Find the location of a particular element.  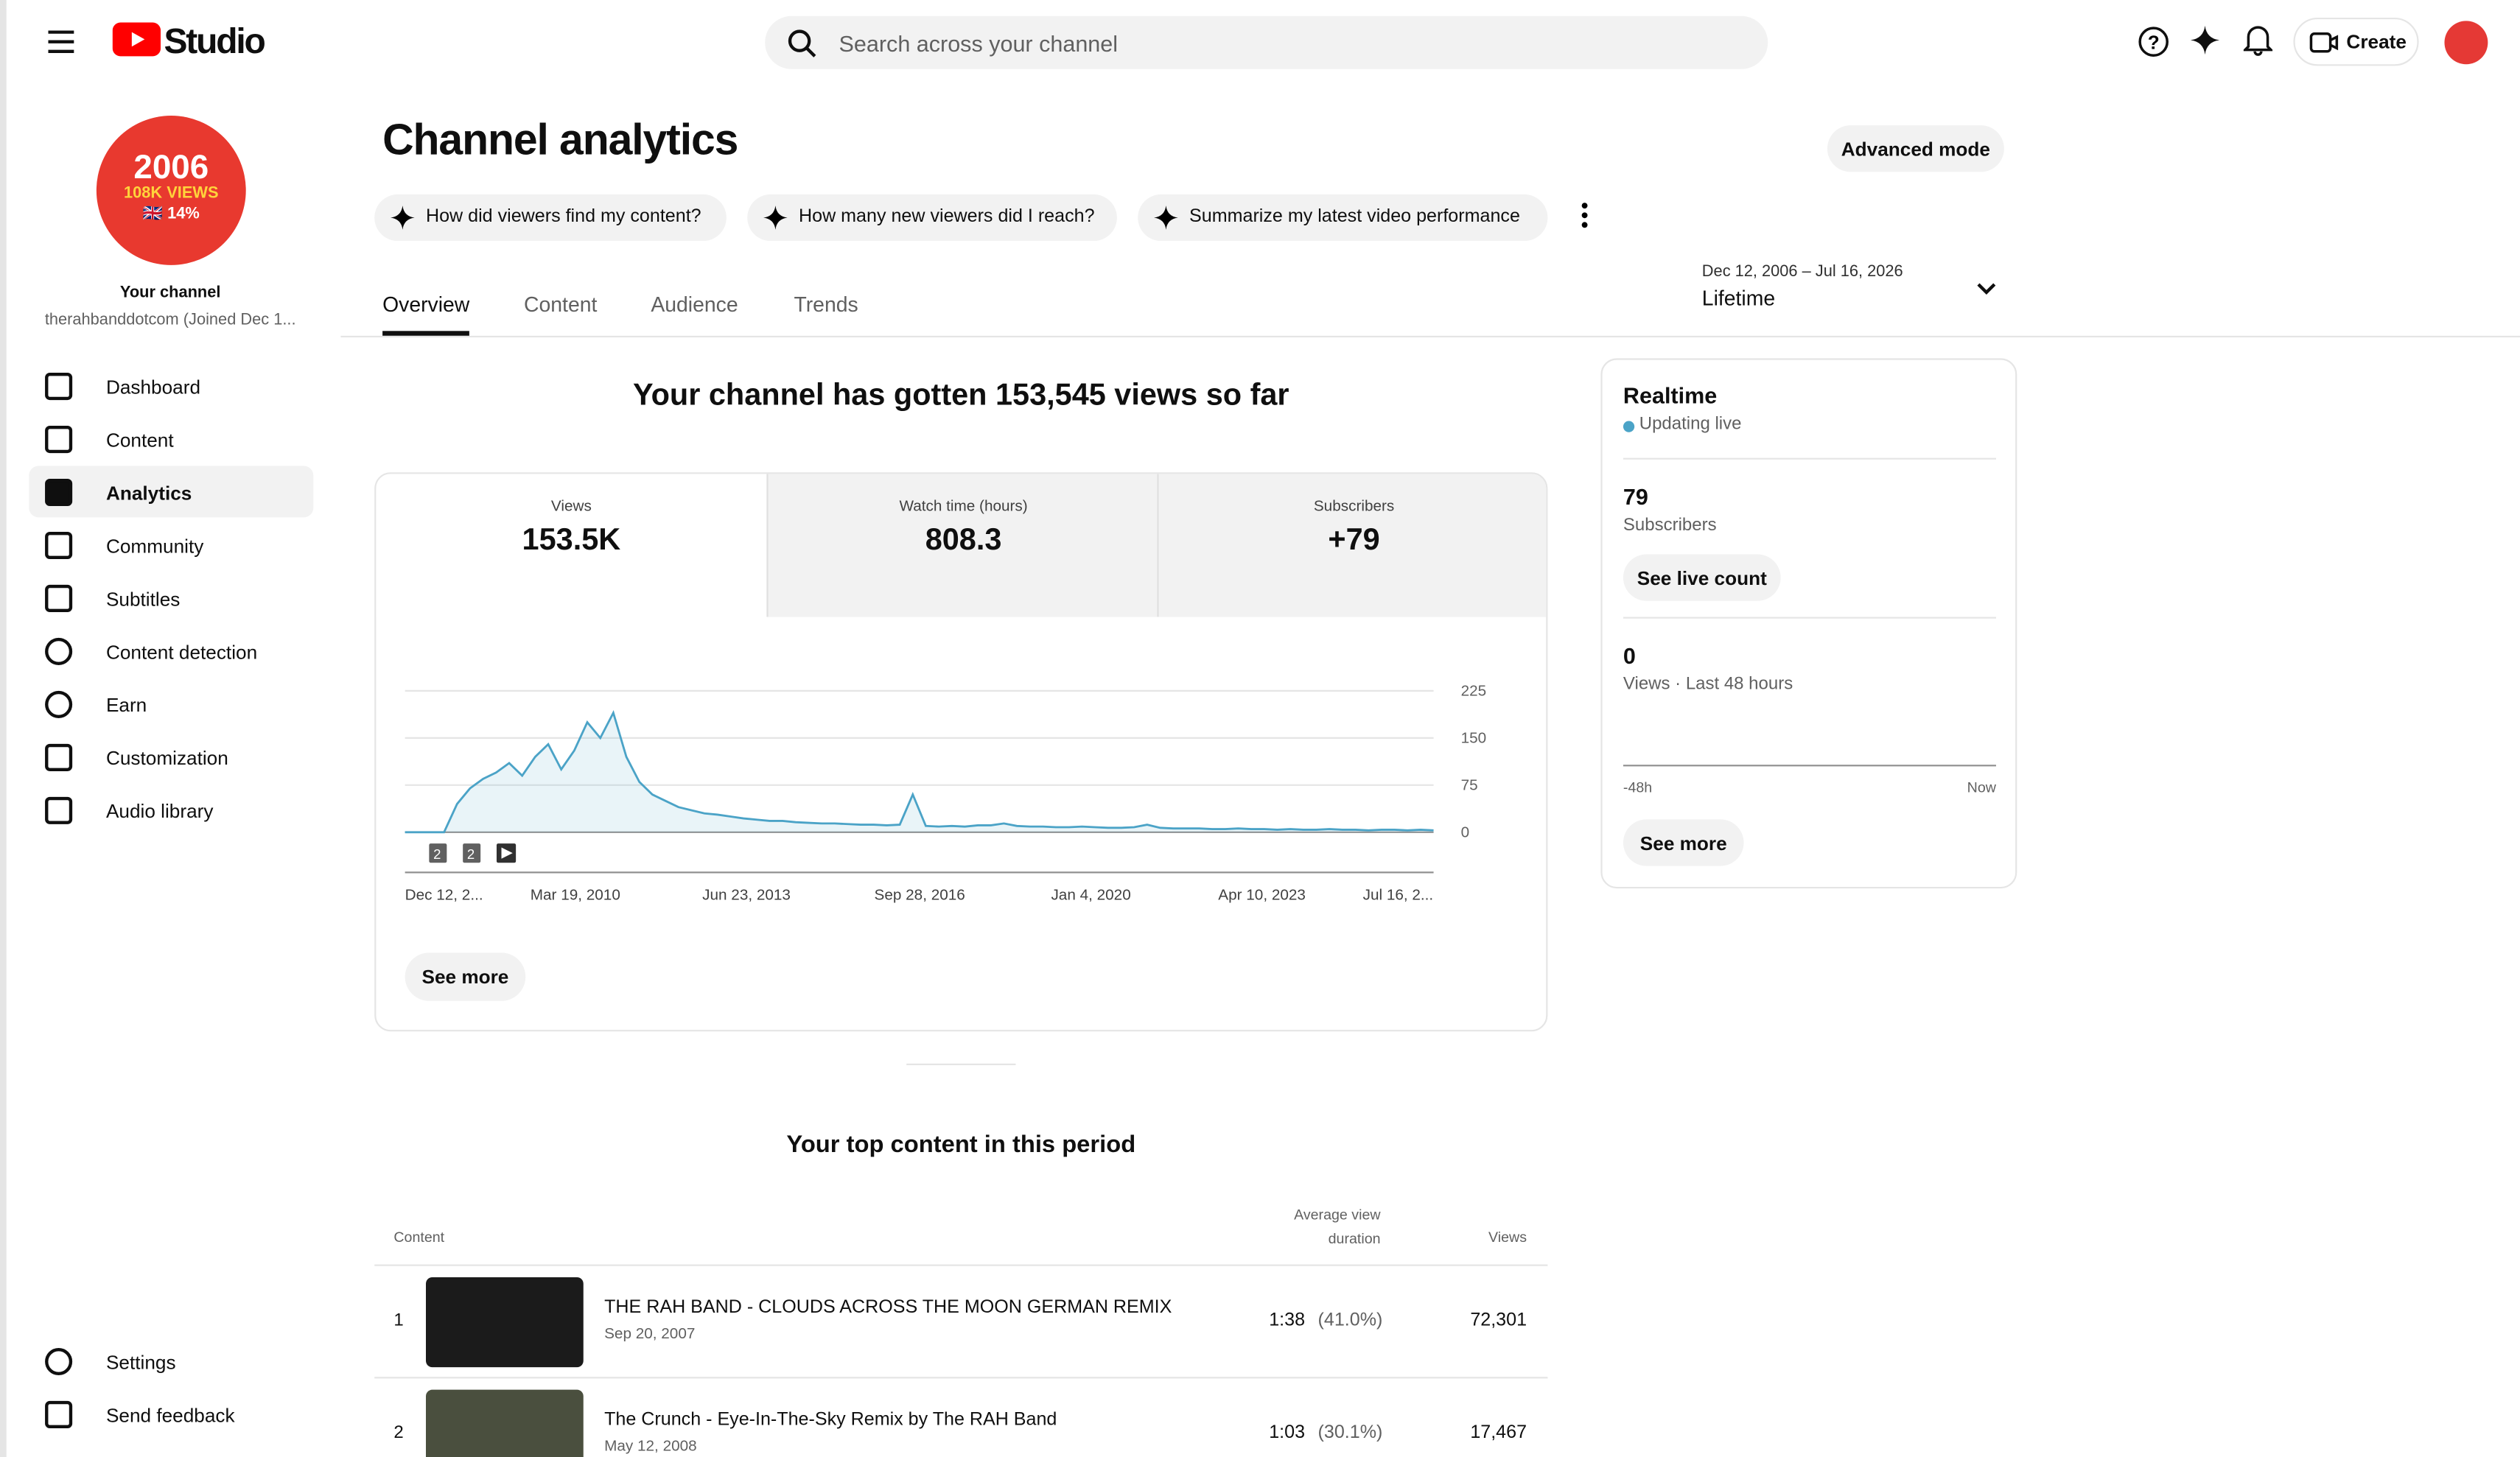

period: Lifetime is located at coordinates (1738, 298).